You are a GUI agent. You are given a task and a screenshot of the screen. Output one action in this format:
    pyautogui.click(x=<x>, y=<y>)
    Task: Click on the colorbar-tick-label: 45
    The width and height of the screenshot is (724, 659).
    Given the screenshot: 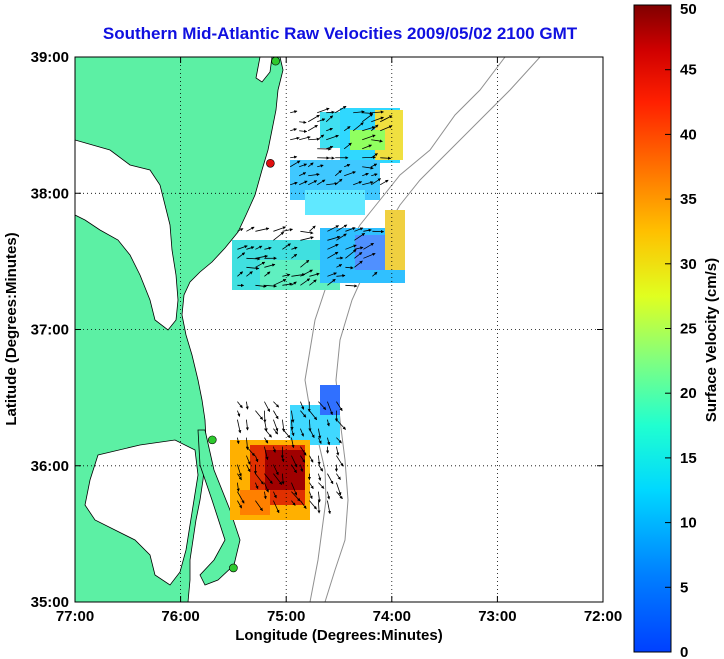 What is the action you would take?
    pyautogui.click(x=688, y=70)
    